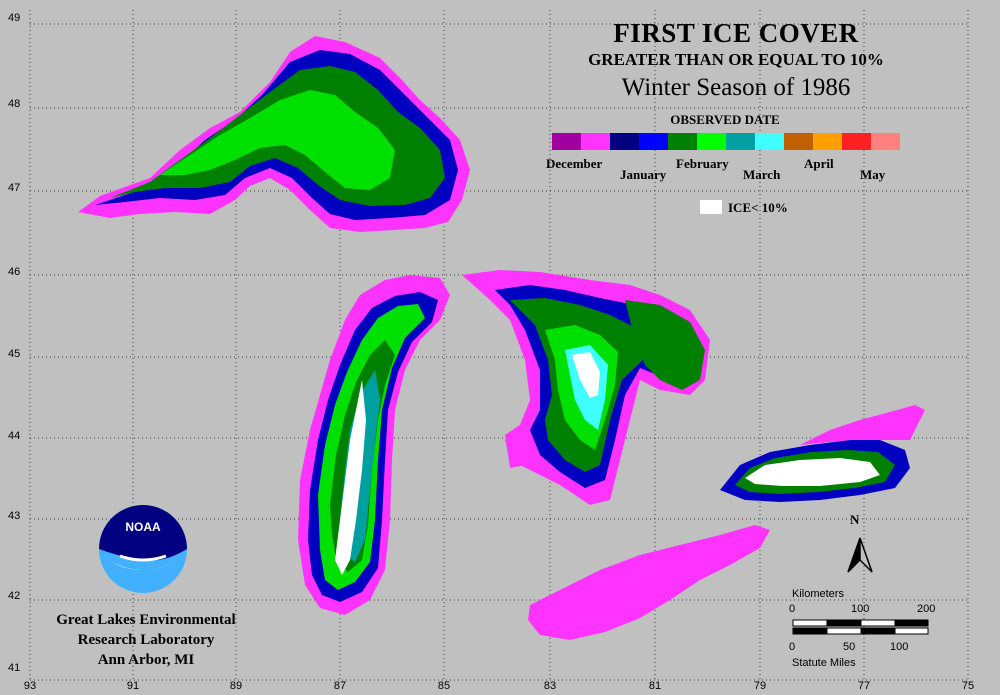  I want to click on lon-label-77: 77, so click(864, 686).